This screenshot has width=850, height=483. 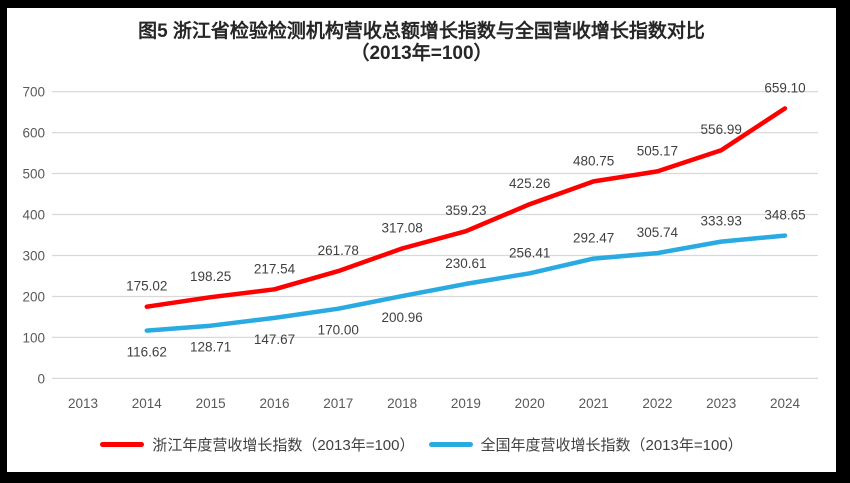 What do you see at coordinates (529, 183) in the screenshot?
I see `data-label: 425.26` at bounding box center [529, 183].